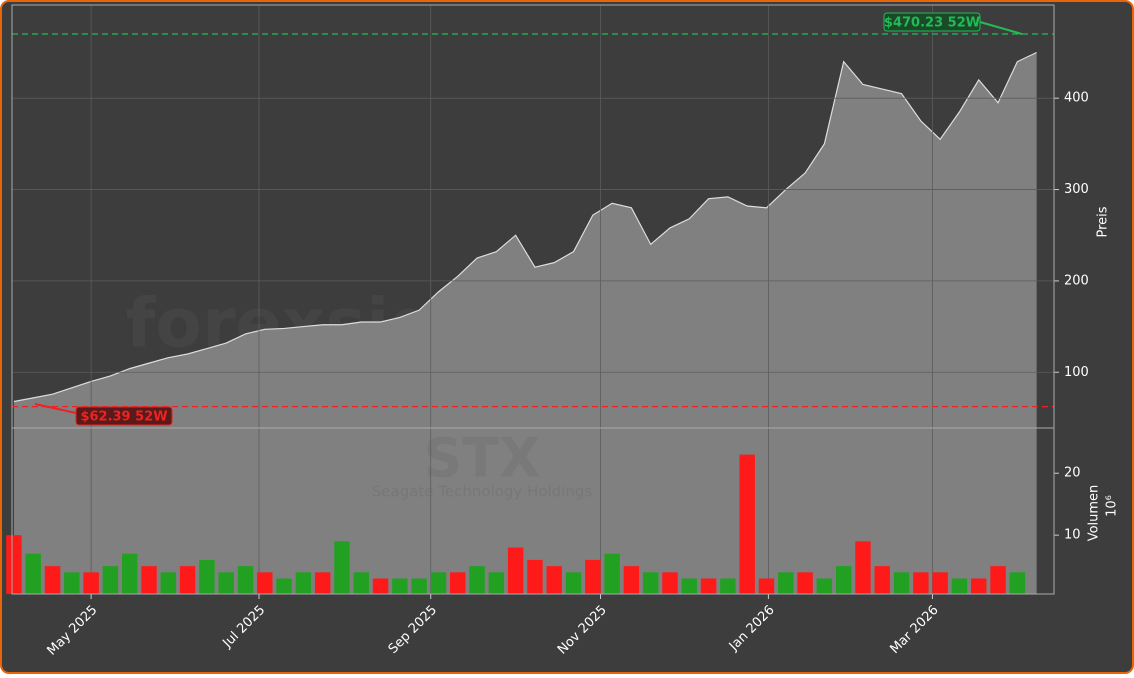 This screenshot has width=1134, height=678. What do you see at coordinates (1103, 221) in the screenshot?
I see `y-axis-label: Preis` at bounding box center [1103, 221].